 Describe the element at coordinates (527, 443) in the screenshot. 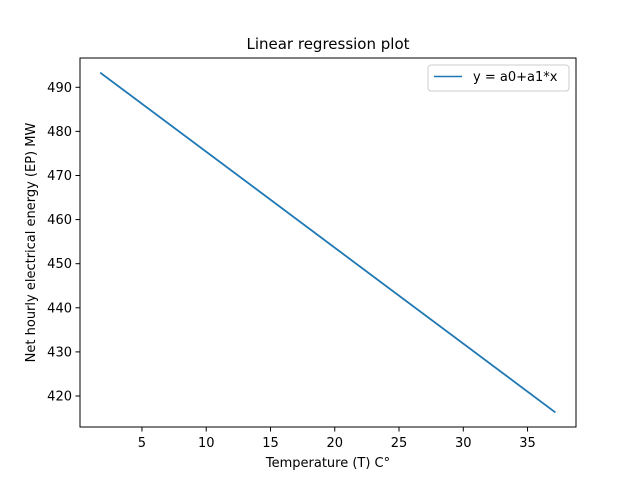

I see `x-tick-label: 35` at that location.